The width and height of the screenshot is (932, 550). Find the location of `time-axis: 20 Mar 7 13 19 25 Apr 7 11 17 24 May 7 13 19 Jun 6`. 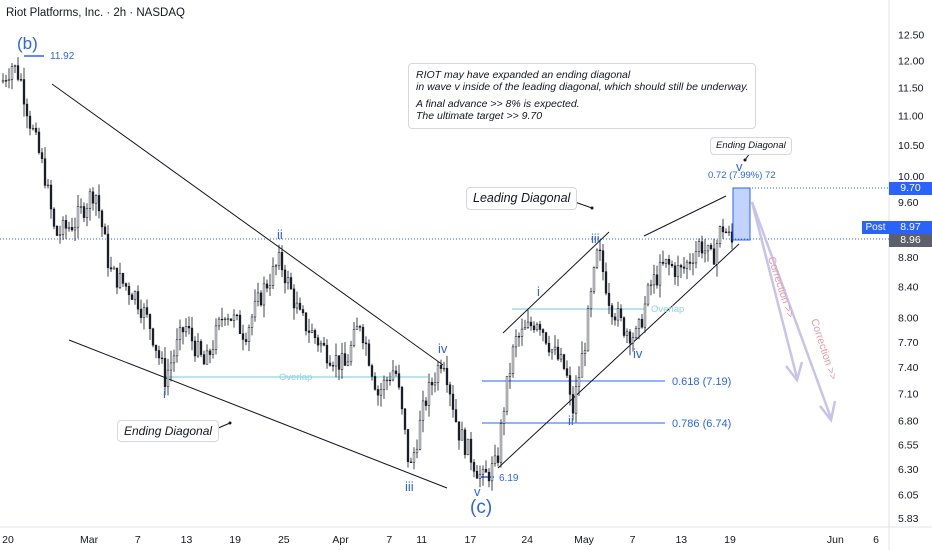

time-axis: 20 Mar 7 13 19 25 Apr 7 11 17 24 May 7 13 19 Jun 6 is located at coordinates (440, 540).